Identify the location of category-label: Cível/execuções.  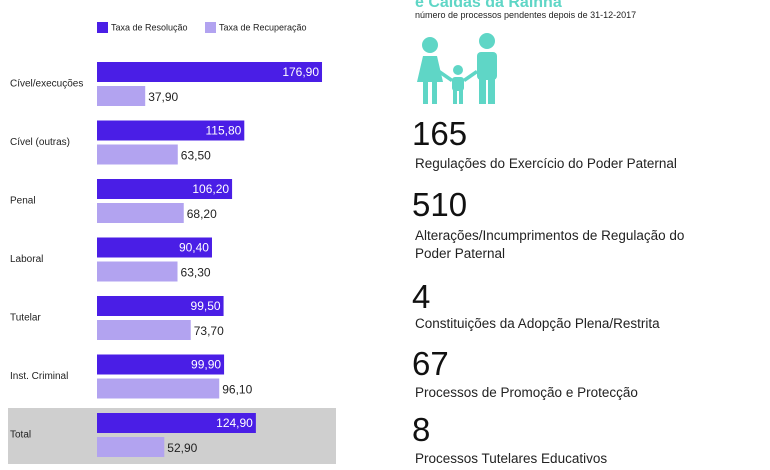
(46, 84).